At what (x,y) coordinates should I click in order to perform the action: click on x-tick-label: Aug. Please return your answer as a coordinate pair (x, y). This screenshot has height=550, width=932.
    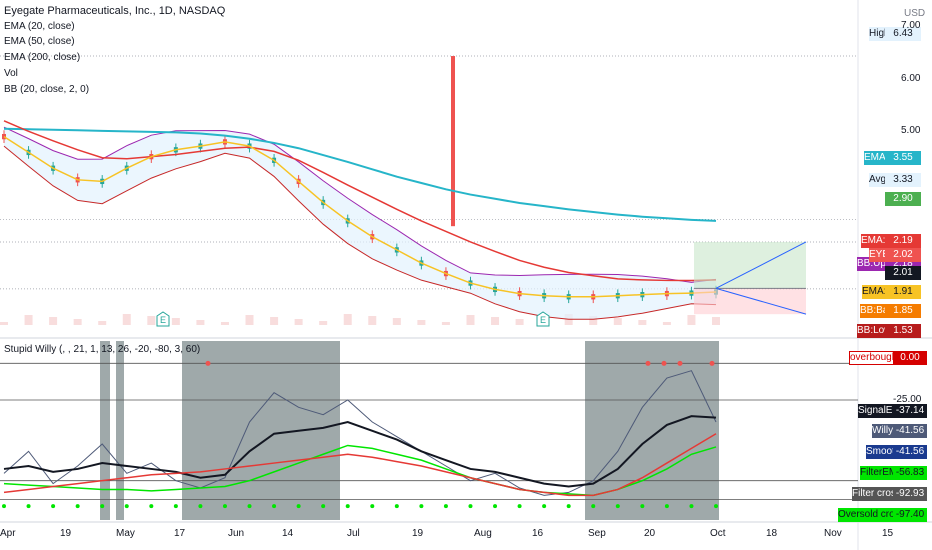
    Looking at the image, I should click on (483, 533).